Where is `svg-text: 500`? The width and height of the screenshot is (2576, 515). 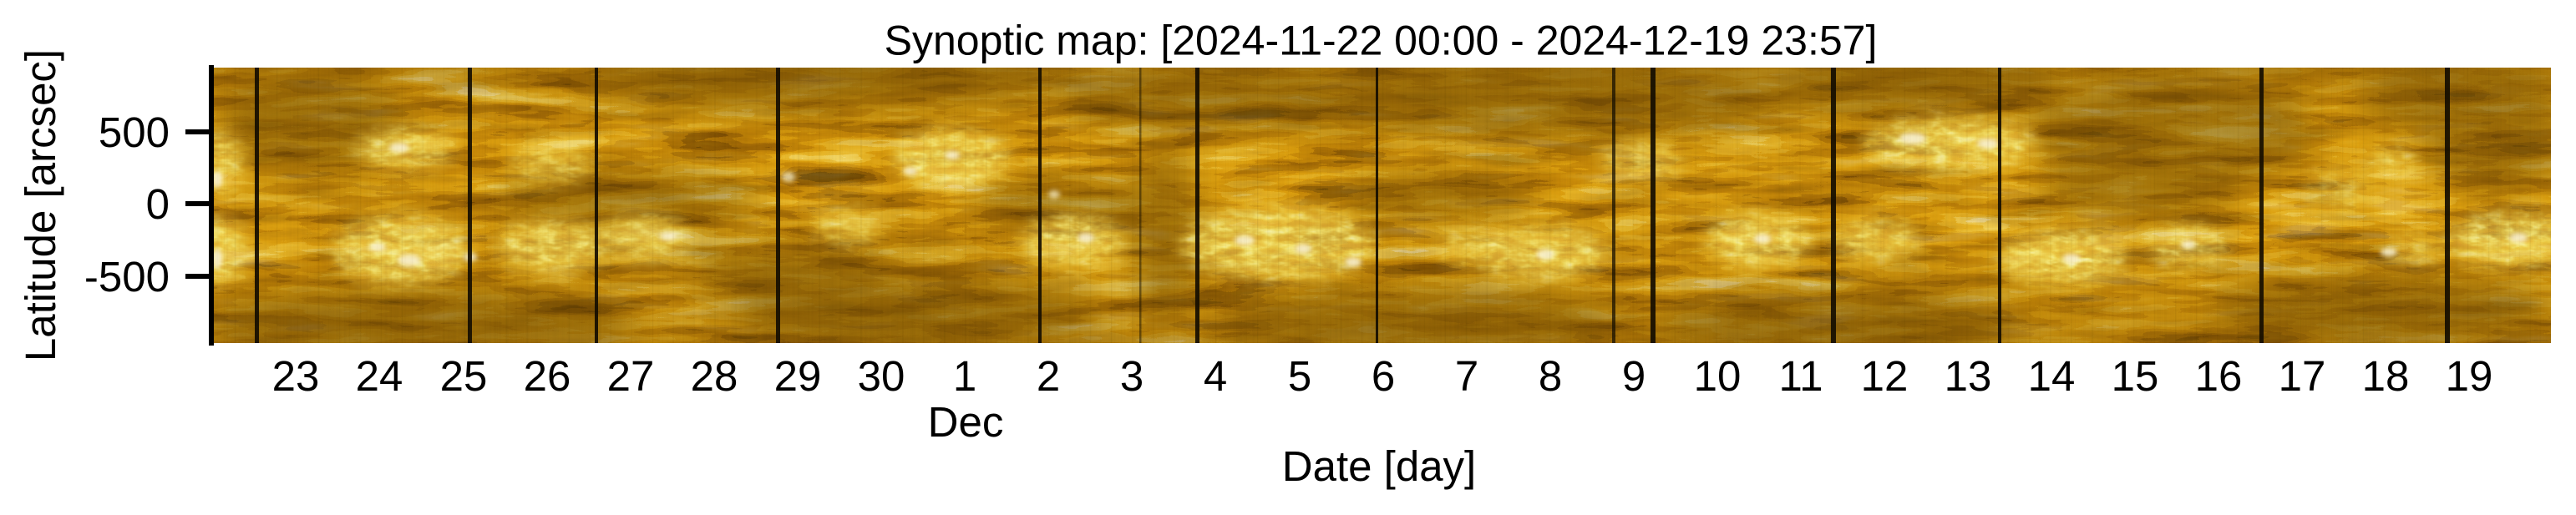 svg-text: 500 is located at coordinates (134, 132).